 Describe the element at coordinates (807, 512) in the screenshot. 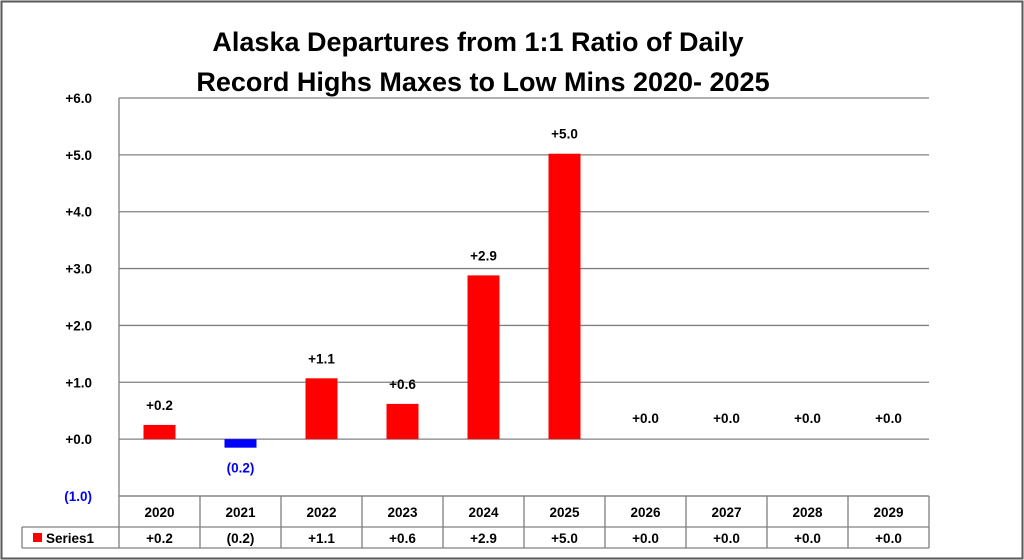

I see `category-label: 2028` at that location.